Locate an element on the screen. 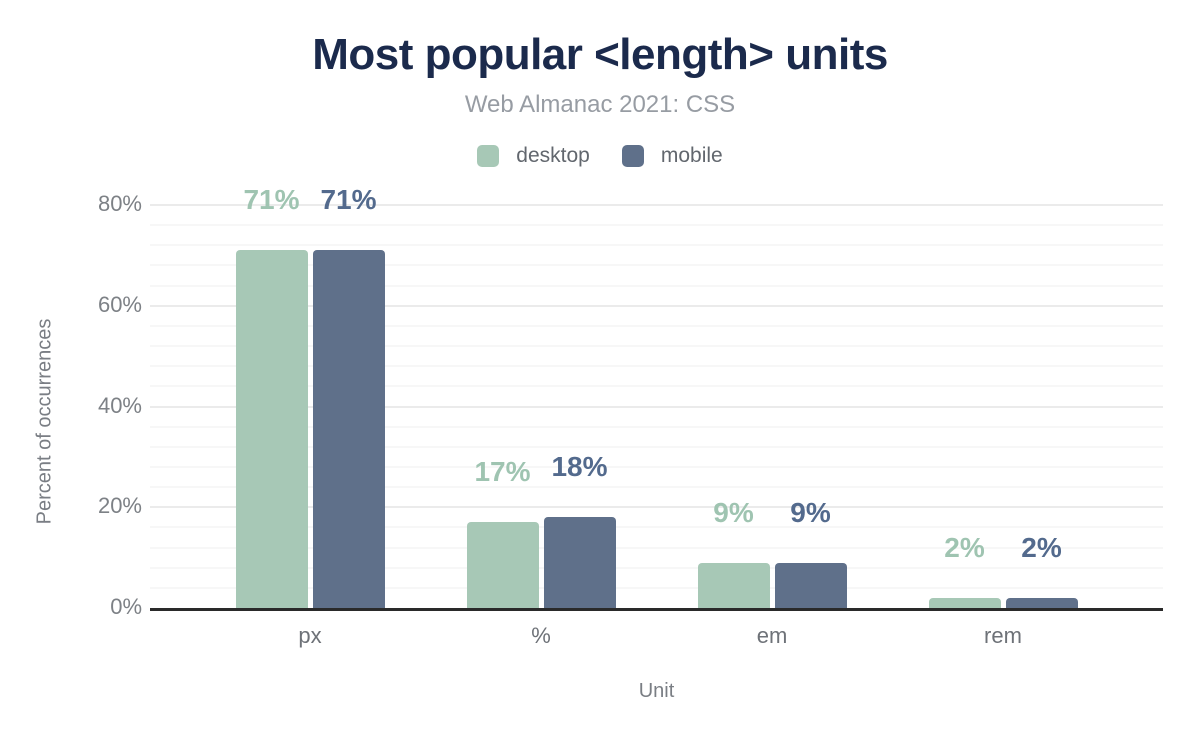 The width and height of the screenshot is (1200, 742). bar-col-mobile-%: 18% is located at coordinates (579, 529).